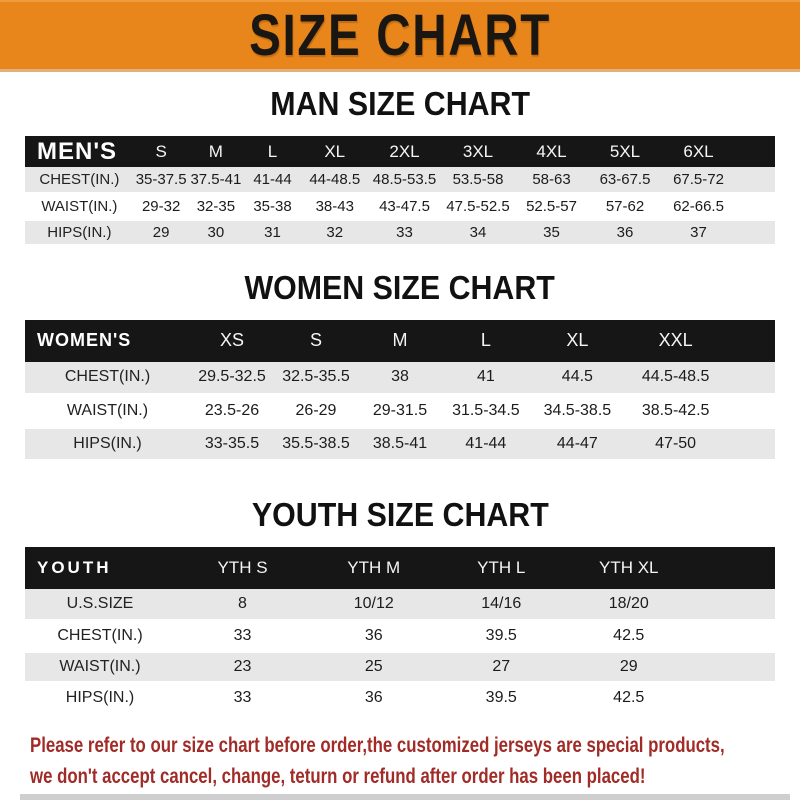 This screenshot has height=800, width=800. Describe the element at coordinates (675, 377) in the screenshot. I see `measurement-value: 44.5-48.5` at that location.